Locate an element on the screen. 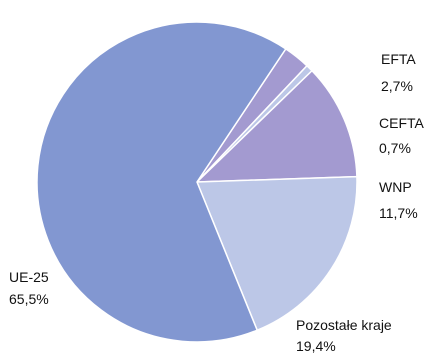  slice-label-ue25: UE-25 65,5% is located at coordinates (29, 288).